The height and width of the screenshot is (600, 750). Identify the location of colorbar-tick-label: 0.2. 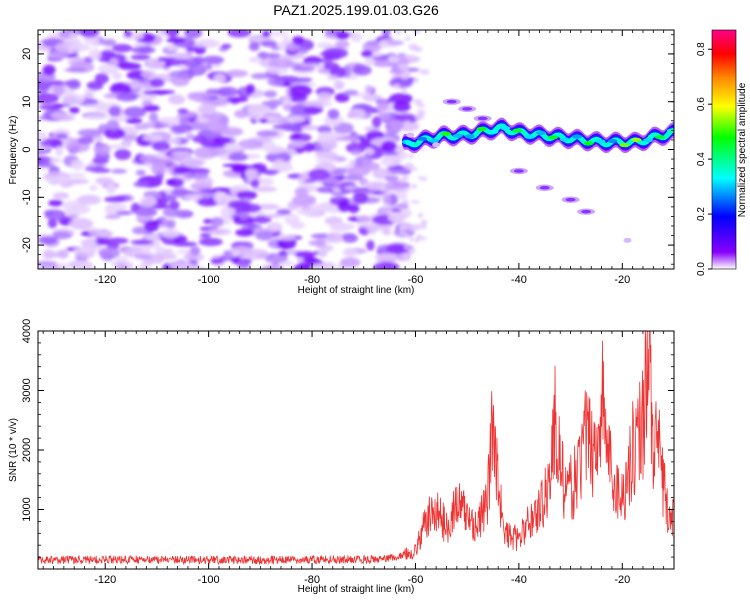
(701, 214).